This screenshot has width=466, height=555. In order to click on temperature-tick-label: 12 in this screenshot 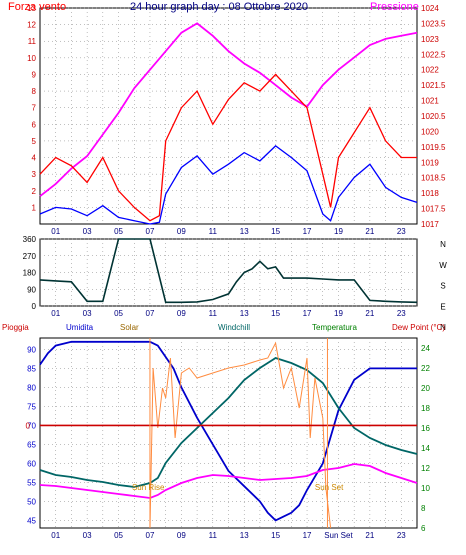, I will do `click(425, 468)`.